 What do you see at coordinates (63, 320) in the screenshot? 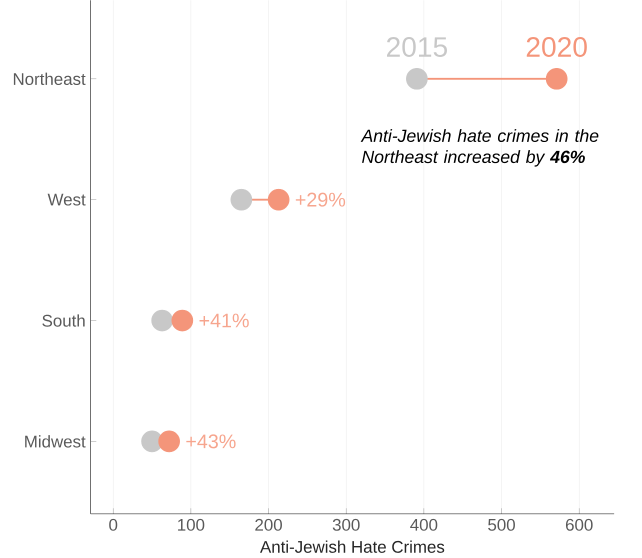
I see `y-tick-label: South` at bounding box center [63, 320].